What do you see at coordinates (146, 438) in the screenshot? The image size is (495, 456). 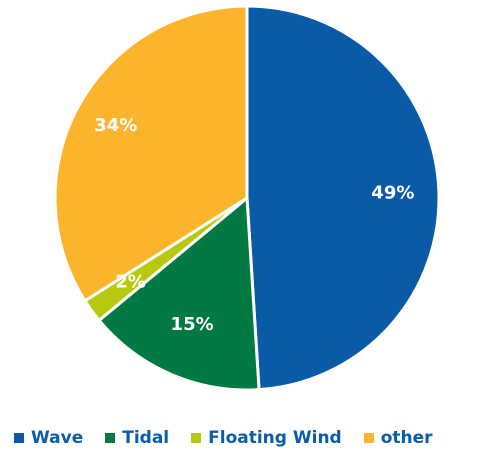 I see `legend-label-tidal: Tidal` at bounding box center [146, 438].